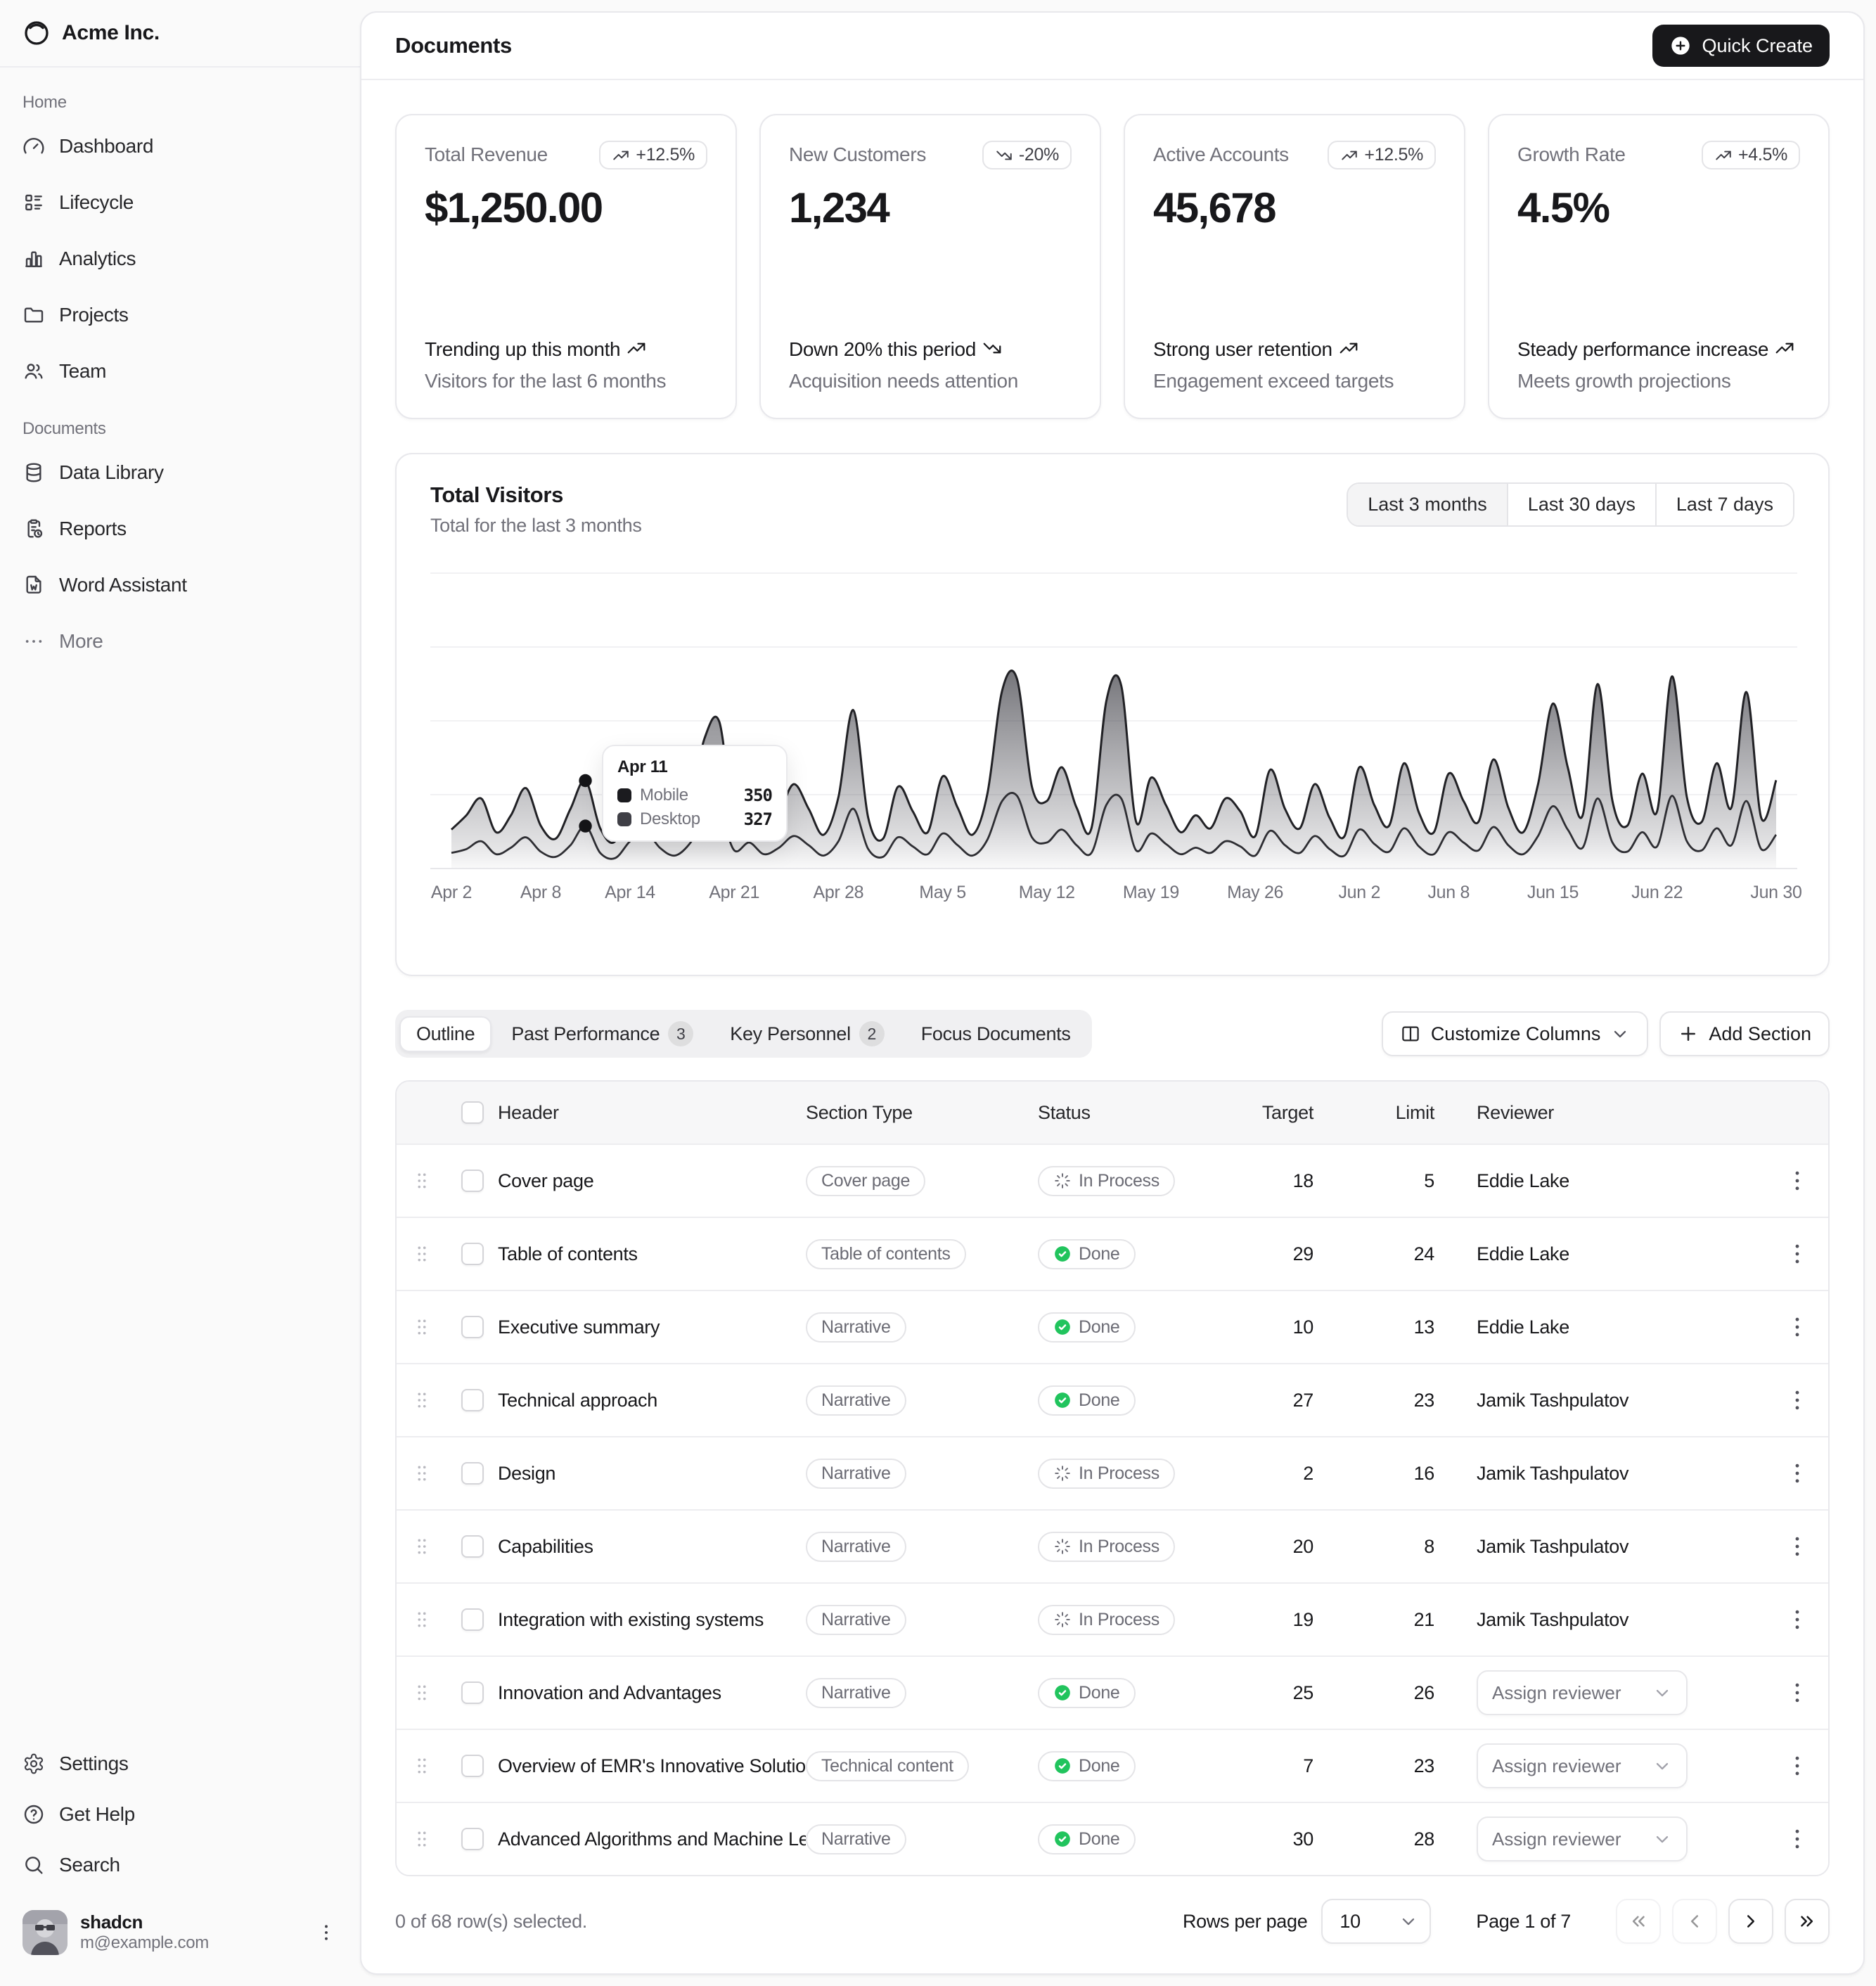 This screenshot has height=1986, width=1876. Describe the element at coordinates (1427, 504) in the screenshot. I see `range-button-last-3-months: Last 3 months` at that location.